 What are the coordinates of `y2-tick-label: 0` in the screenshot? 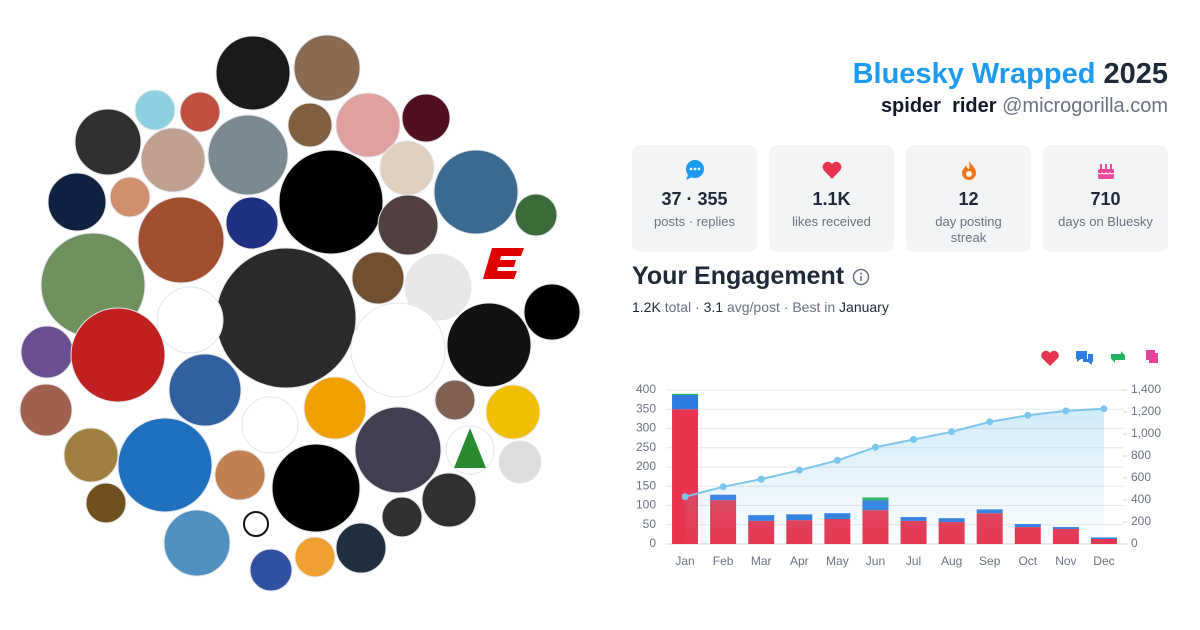 It's located at (1134, 543).